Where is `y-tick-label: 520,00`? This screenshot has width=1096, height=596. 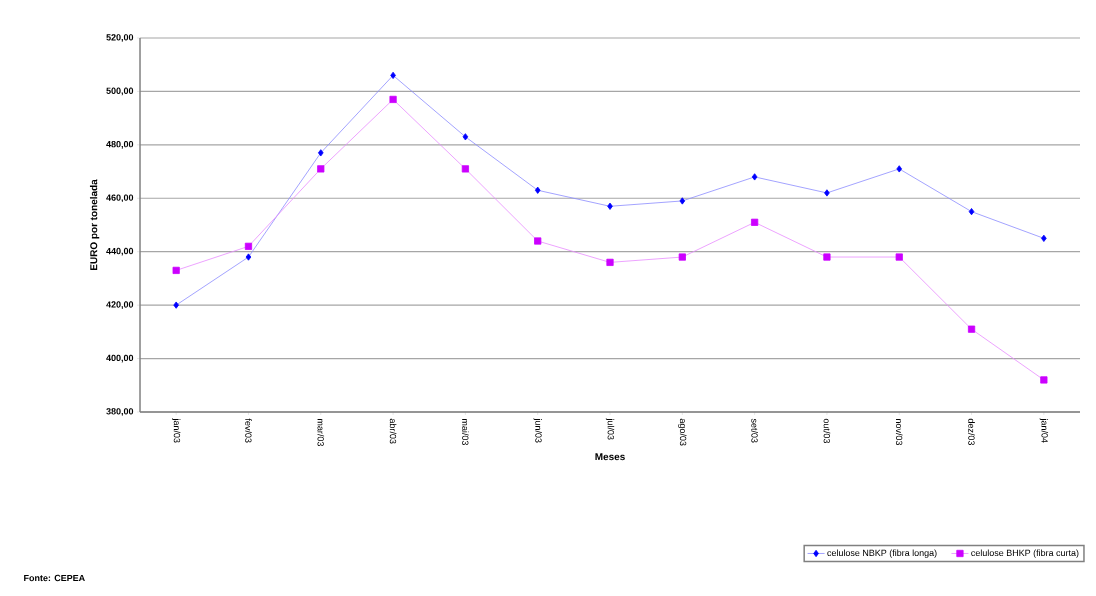
y-tick-label: 520,00 is located at coordinates (120, 38).